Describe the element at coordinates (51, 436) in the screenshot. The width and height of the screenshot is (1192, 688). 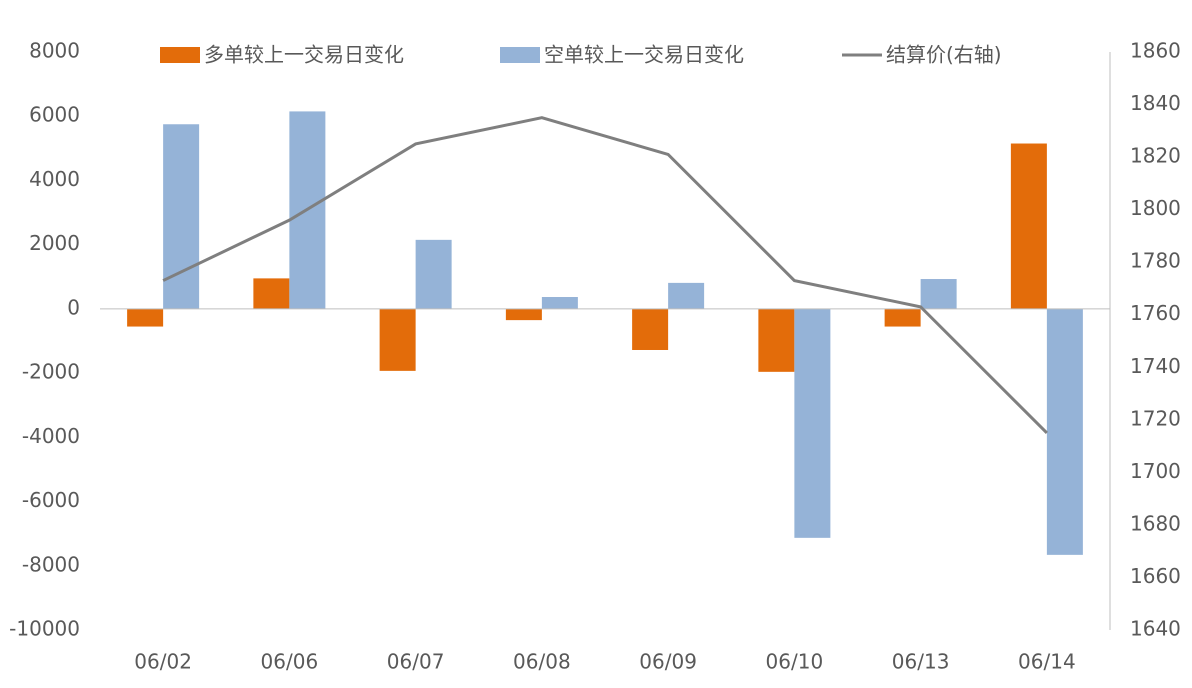
I see `y-tick-label: -4000` at that location.